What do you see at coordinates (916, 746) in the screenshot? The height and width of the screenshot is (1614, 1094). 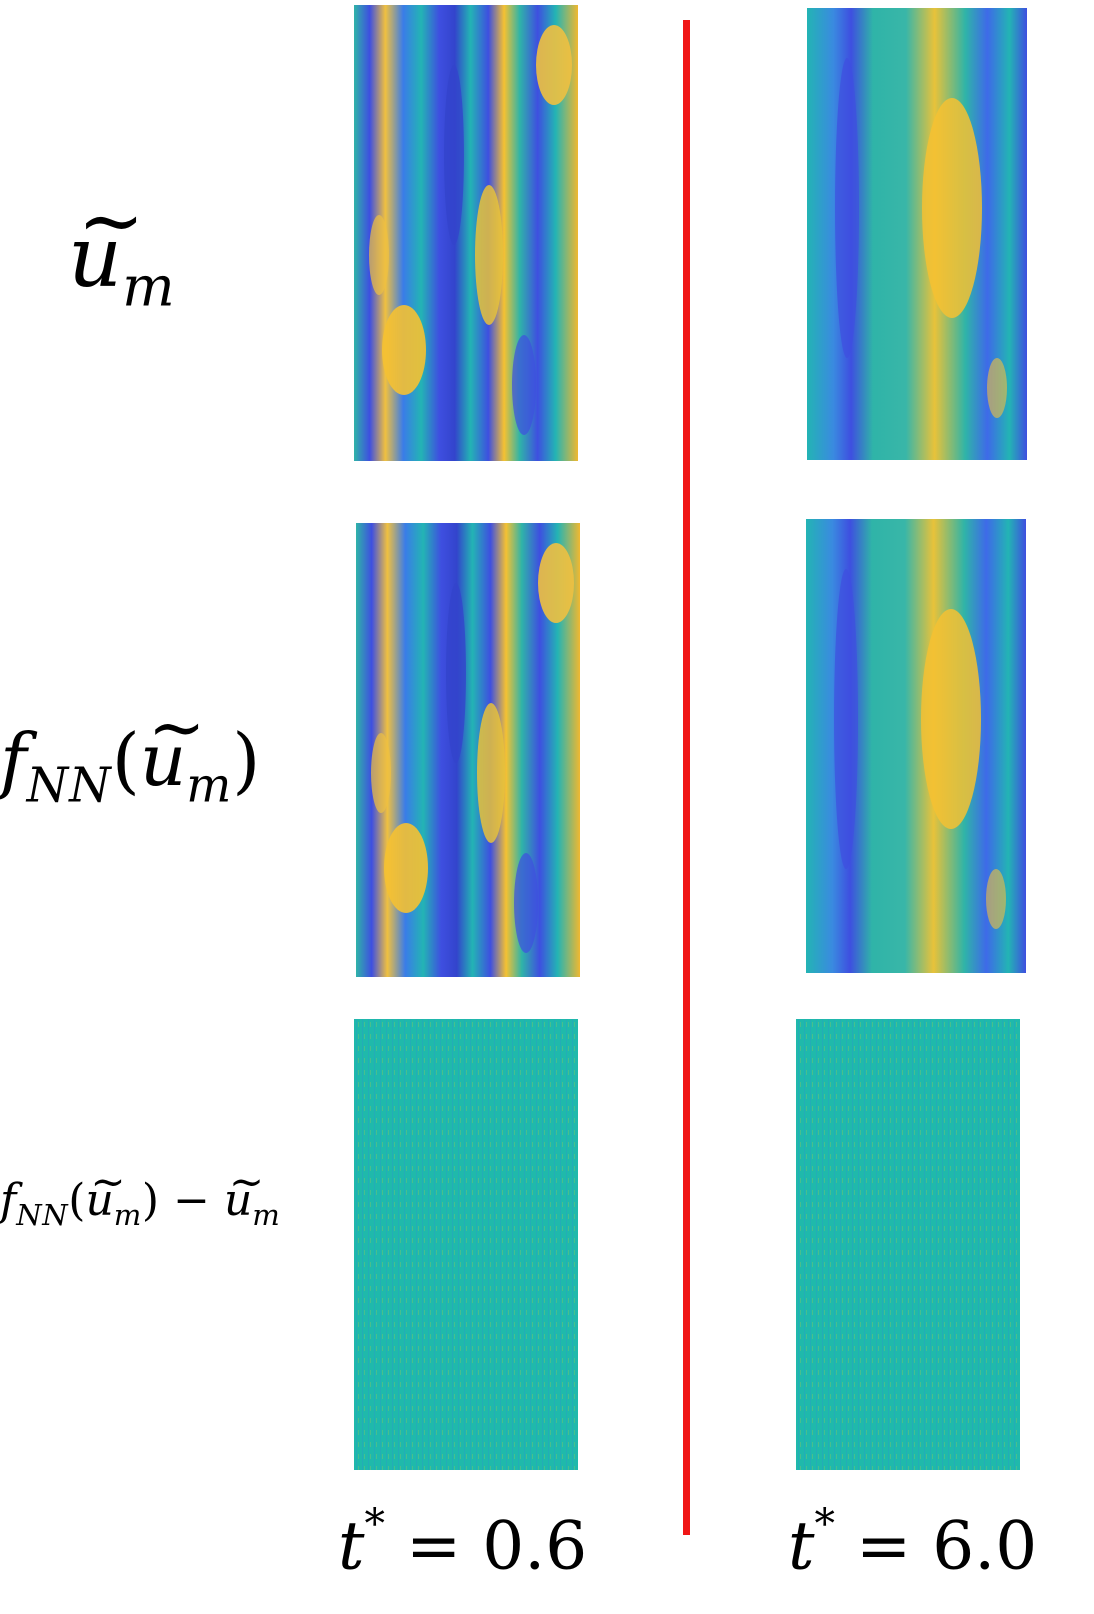 I see `field-panel-right-row2` at bounding box center [916, 746].